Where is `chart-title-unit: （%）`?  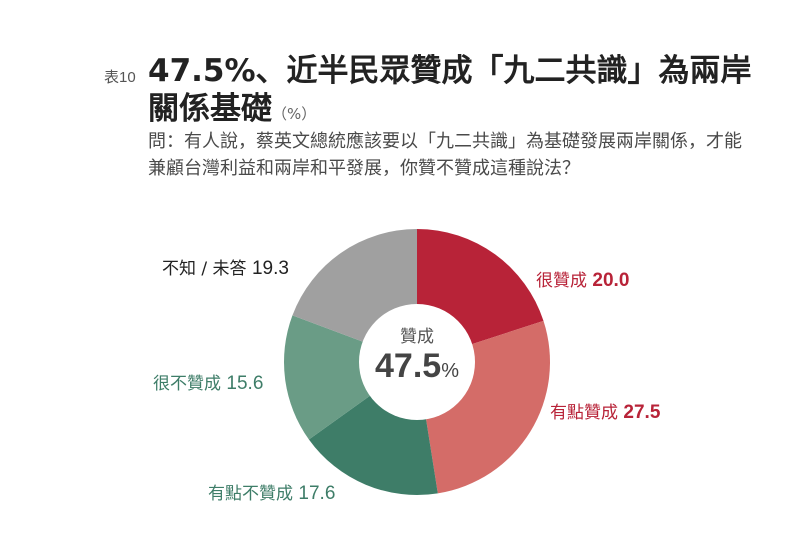
chart-title-unit: （%） is located at coordinates (294, 114).